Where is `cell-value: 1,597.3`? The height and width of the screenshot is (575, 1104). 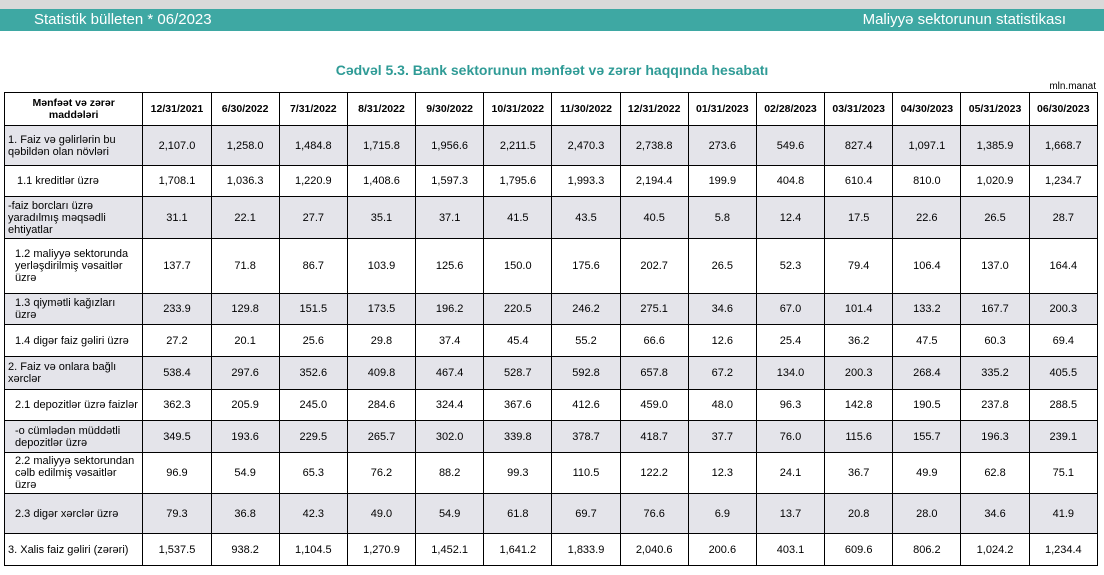 cell-value: 1,597.3 is located at coordinates (450, 181).